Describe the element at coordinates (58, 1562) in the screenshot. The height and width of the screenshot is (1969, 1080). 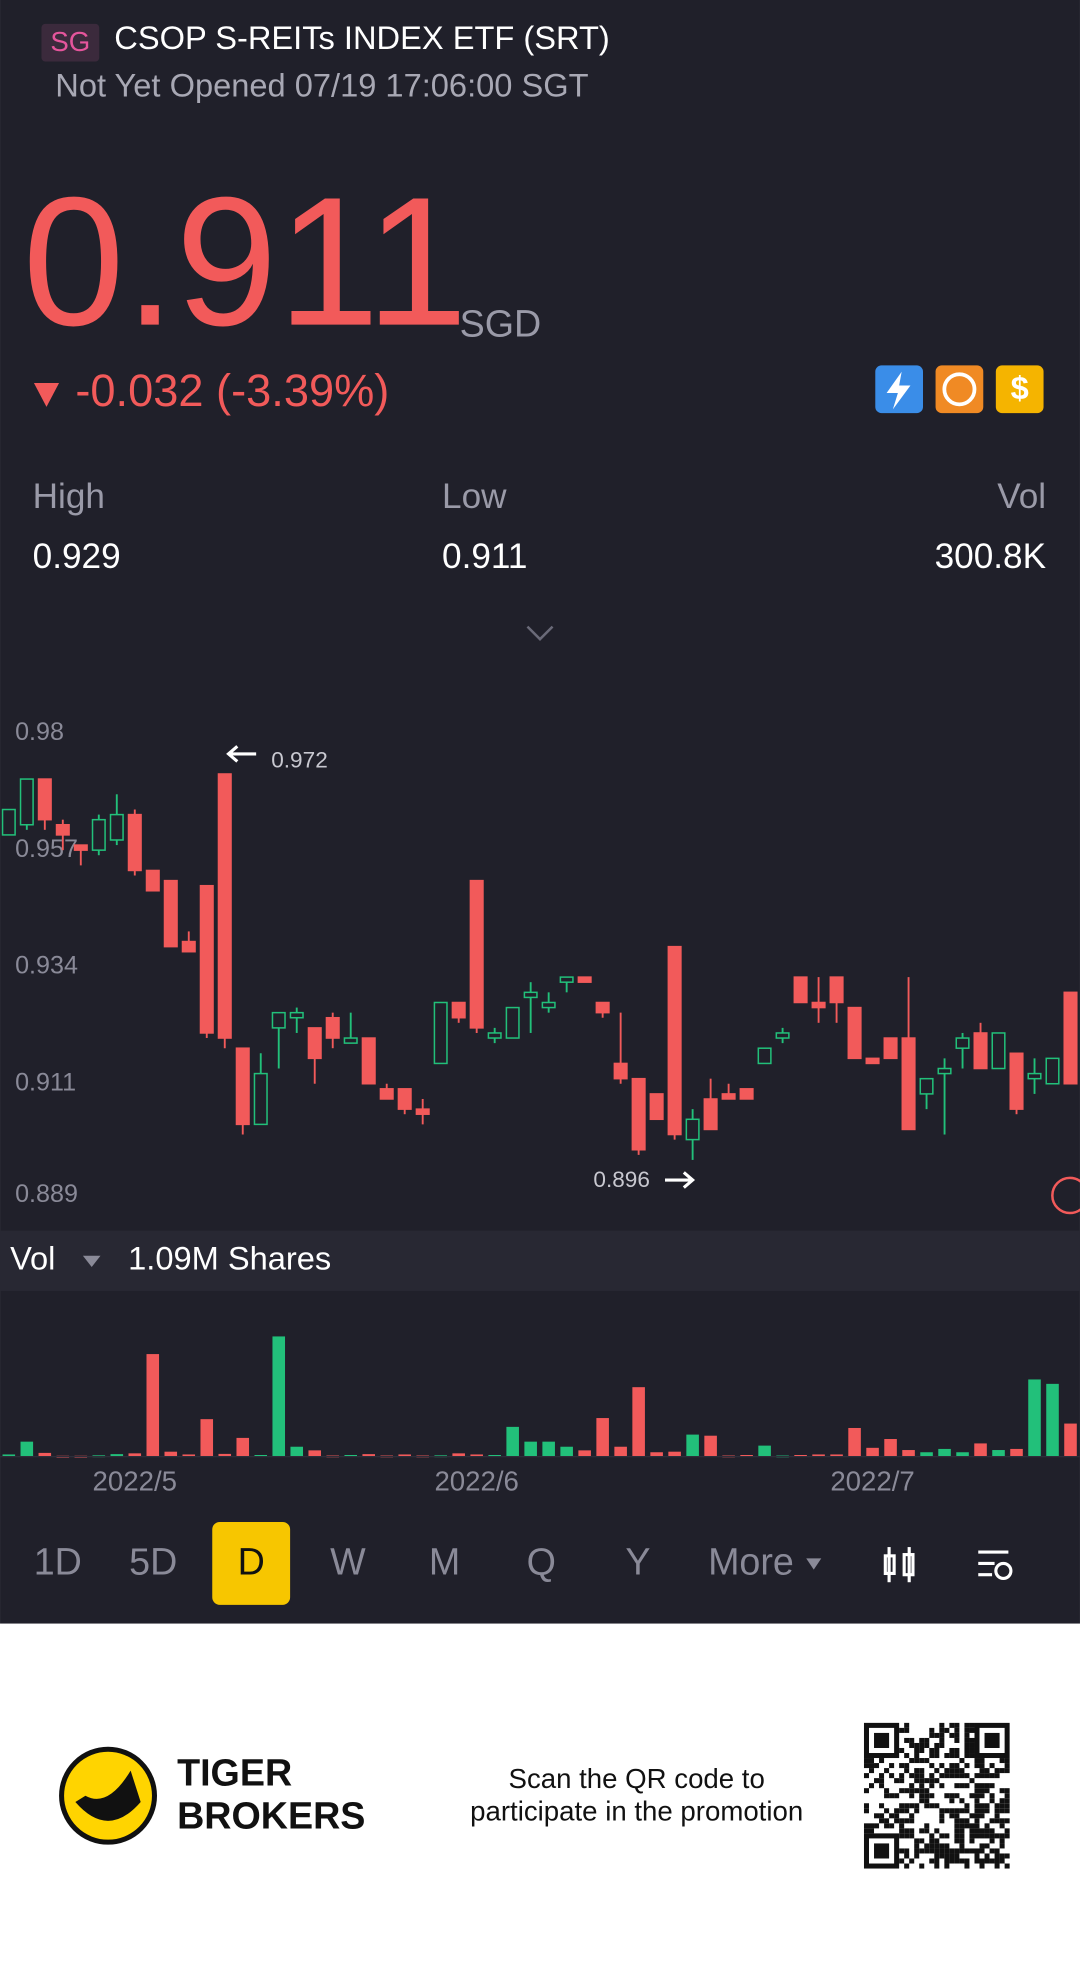
I see `period-tab: 1D` at that location.